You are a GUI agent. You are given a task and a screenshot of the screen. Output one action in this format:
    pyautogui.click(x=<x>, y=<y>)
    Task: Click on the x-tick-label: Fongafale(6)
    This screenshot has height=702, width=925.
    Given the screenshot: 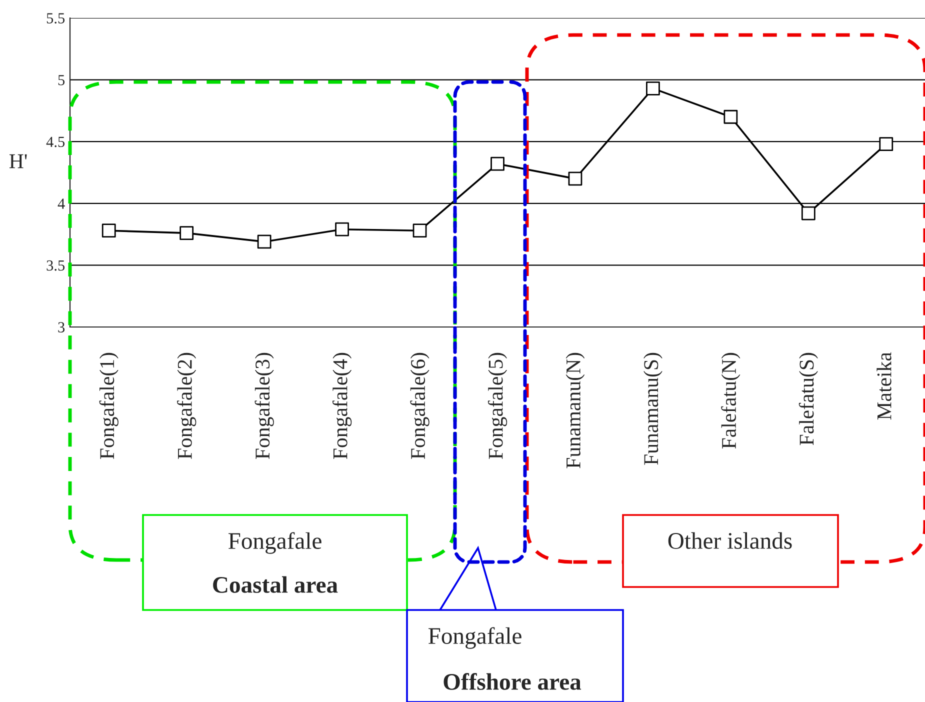 What is the action you would take?
    pyautogui.click(x=420, y=405)
    